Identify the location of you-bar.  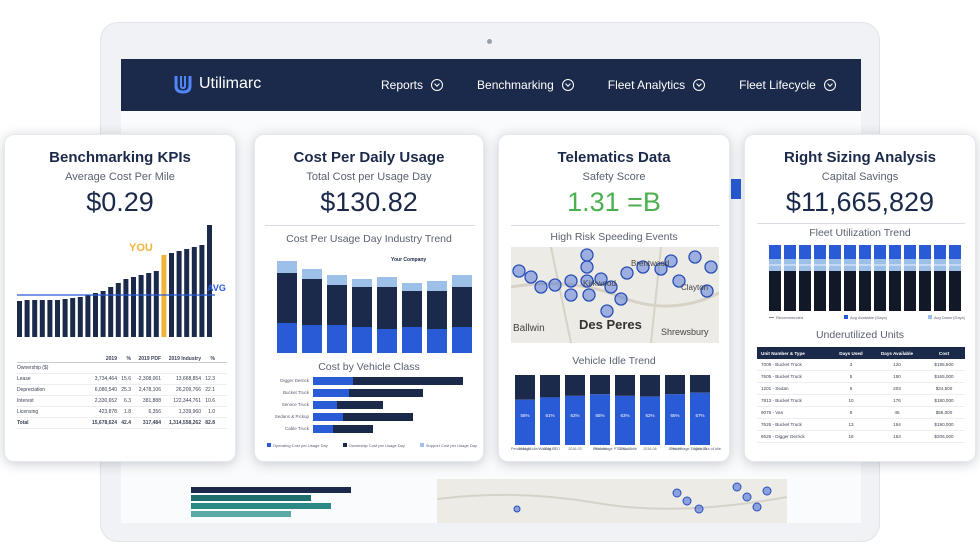
(164, 296).